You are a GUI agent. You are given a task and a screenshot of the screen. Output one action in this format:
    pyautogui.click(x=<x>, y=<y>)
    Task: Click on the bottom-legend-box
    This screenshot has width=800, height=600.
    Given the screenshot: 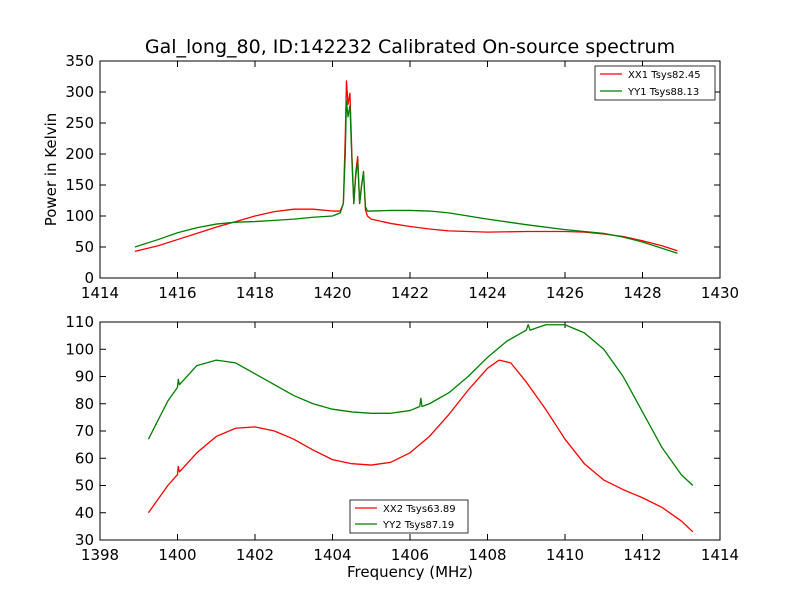 What is the action you would take?
    pyautogui.click(x=409, y=516)
    